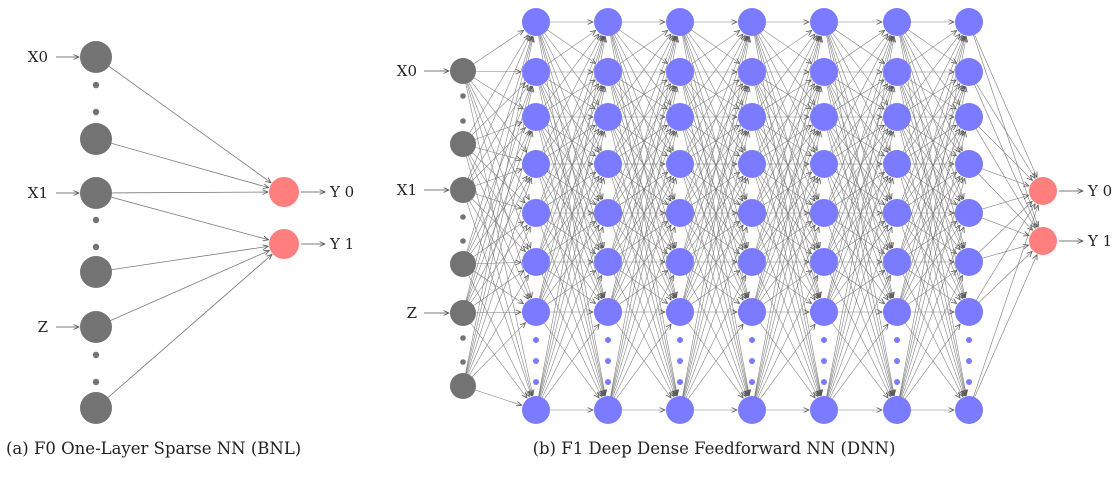 Image resolution: width=1120 pixels, height=488 pixels. What do you see at coordinates (341, 192) in the screenshot?
I see `panel-a-output-label-0: Y 0` at bounding box center [341, 192].